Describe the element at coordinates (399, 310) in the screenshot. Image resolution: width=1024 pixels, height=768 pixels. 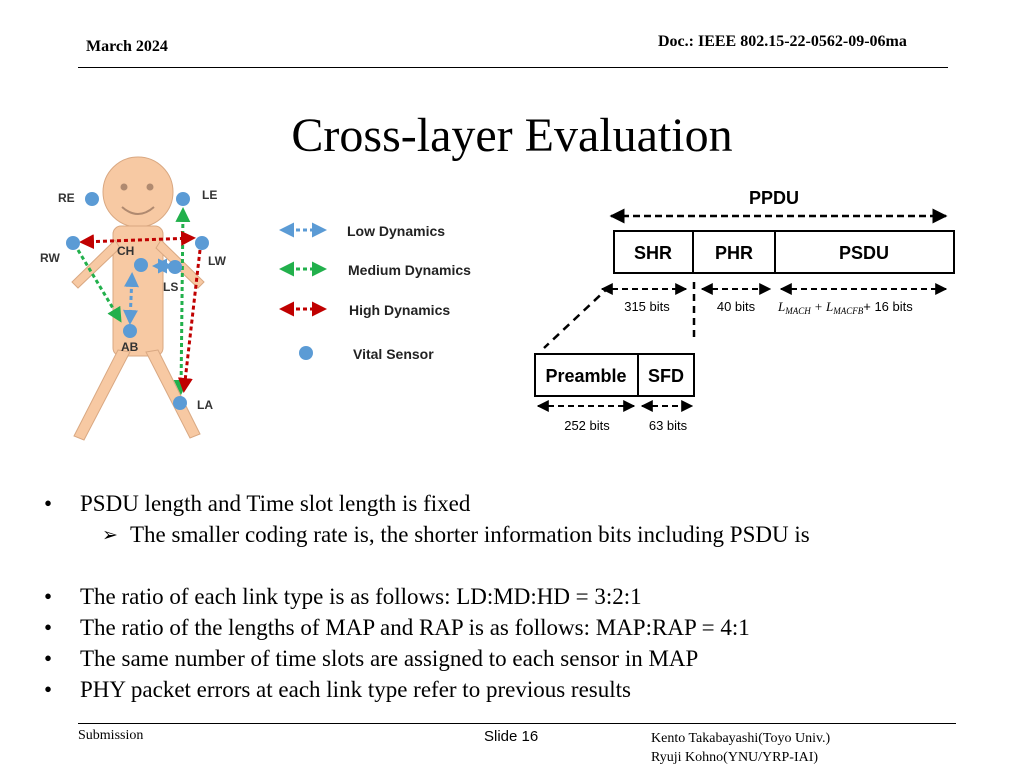
I see `legend-high-label: High Dynamics` at that location.